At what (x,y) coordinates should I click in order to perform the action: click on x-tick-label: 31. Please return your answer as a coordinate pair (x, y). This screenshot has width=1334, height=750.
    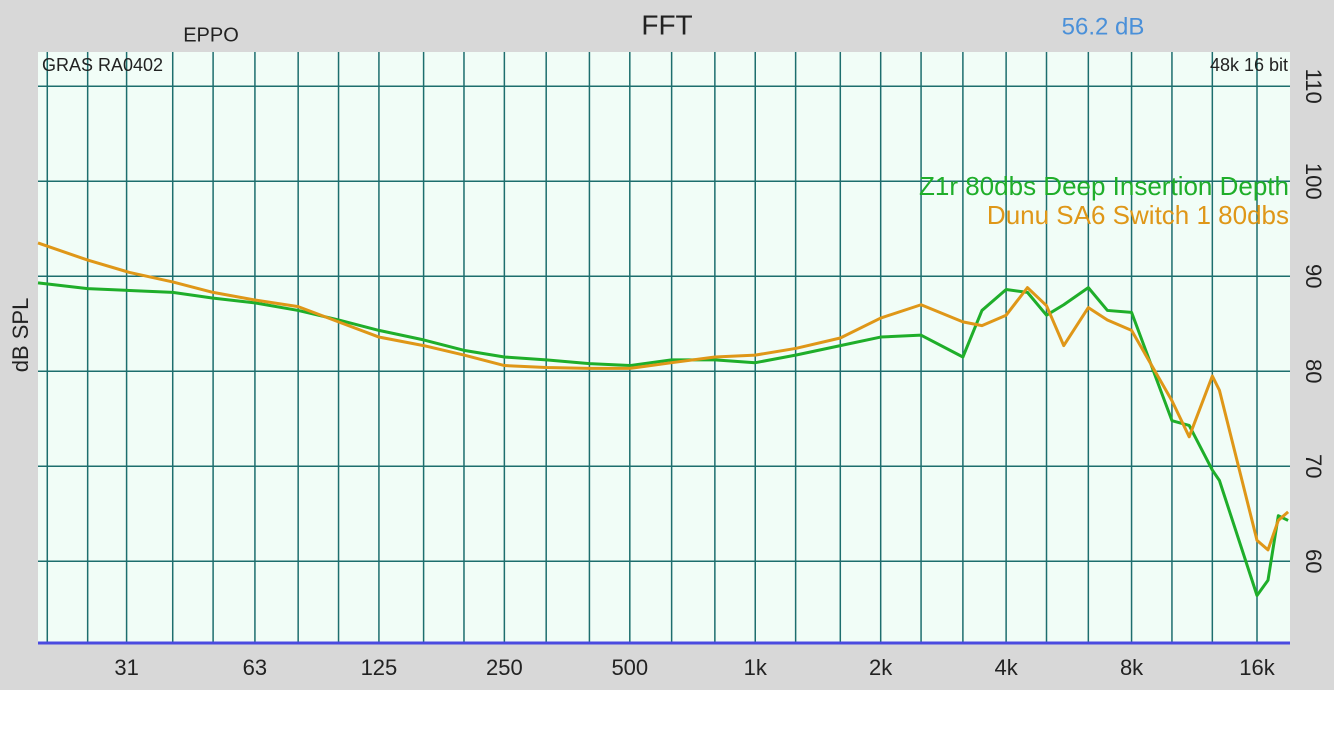
    Looking at the image, I should click on (126, 667).